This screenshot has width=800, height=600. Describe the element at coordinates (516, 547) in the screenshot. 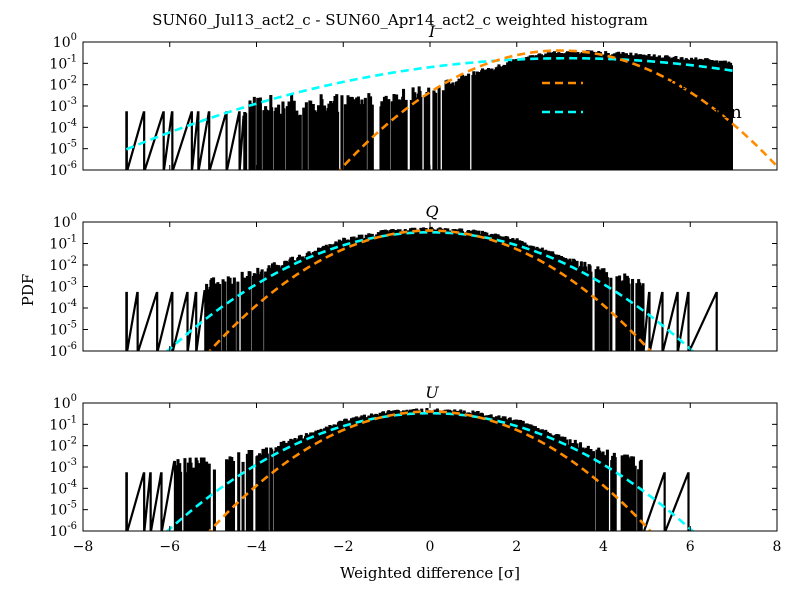

I see `x-tick-label: 2` at that location.